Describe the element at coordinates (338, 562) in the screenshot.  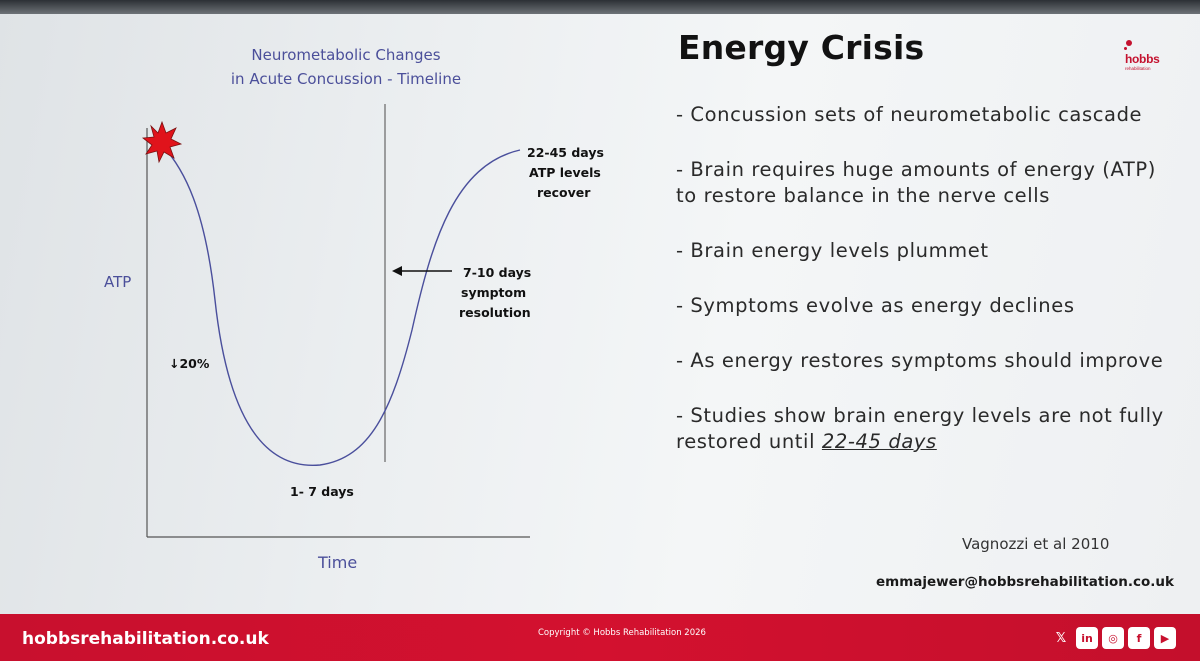
I see `x-axis-label: Time` at that location.